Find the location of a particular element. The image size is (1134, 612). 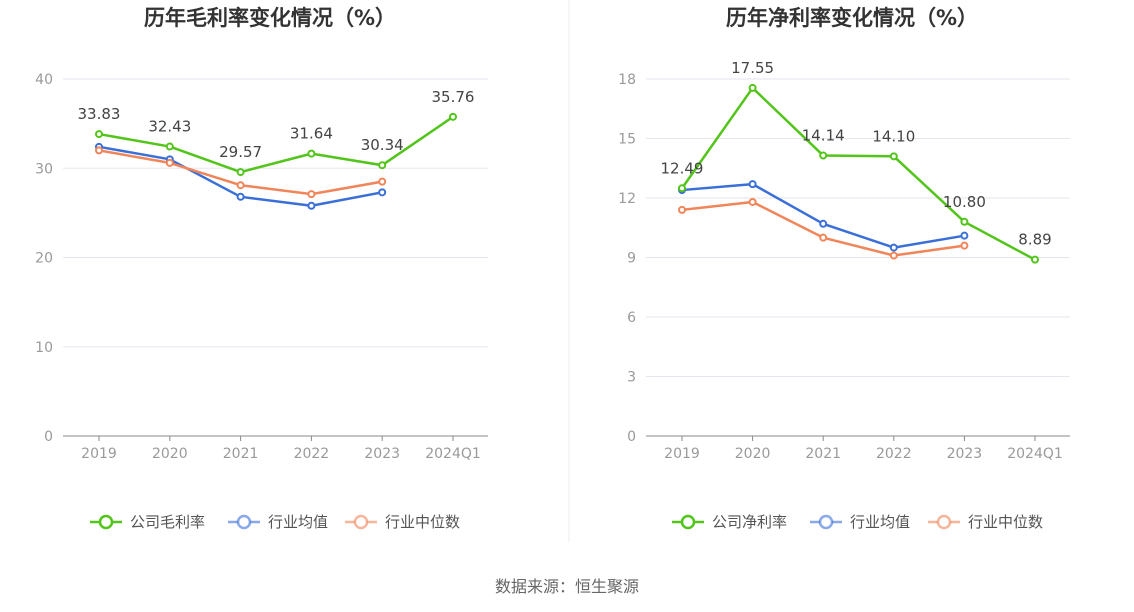

data-label: 14.10 is located at coordinates (893, 136).